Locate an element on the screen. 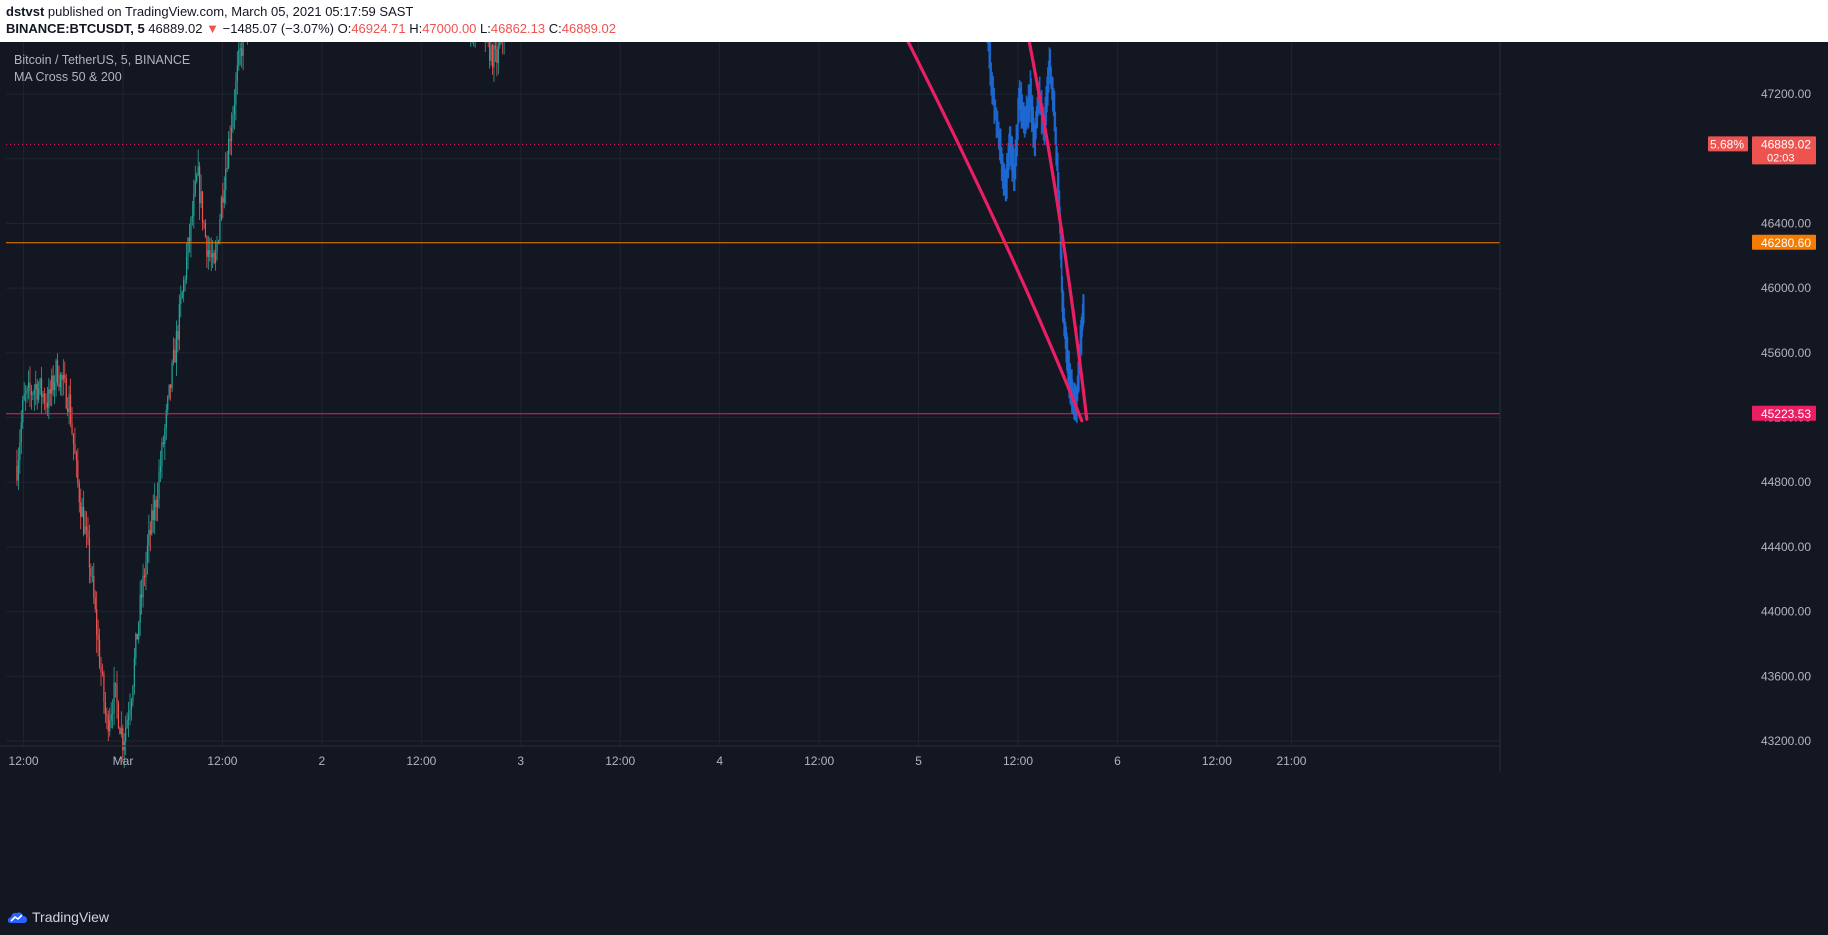  percent-badge: 5.68% is located at coordinates (1727, 144).